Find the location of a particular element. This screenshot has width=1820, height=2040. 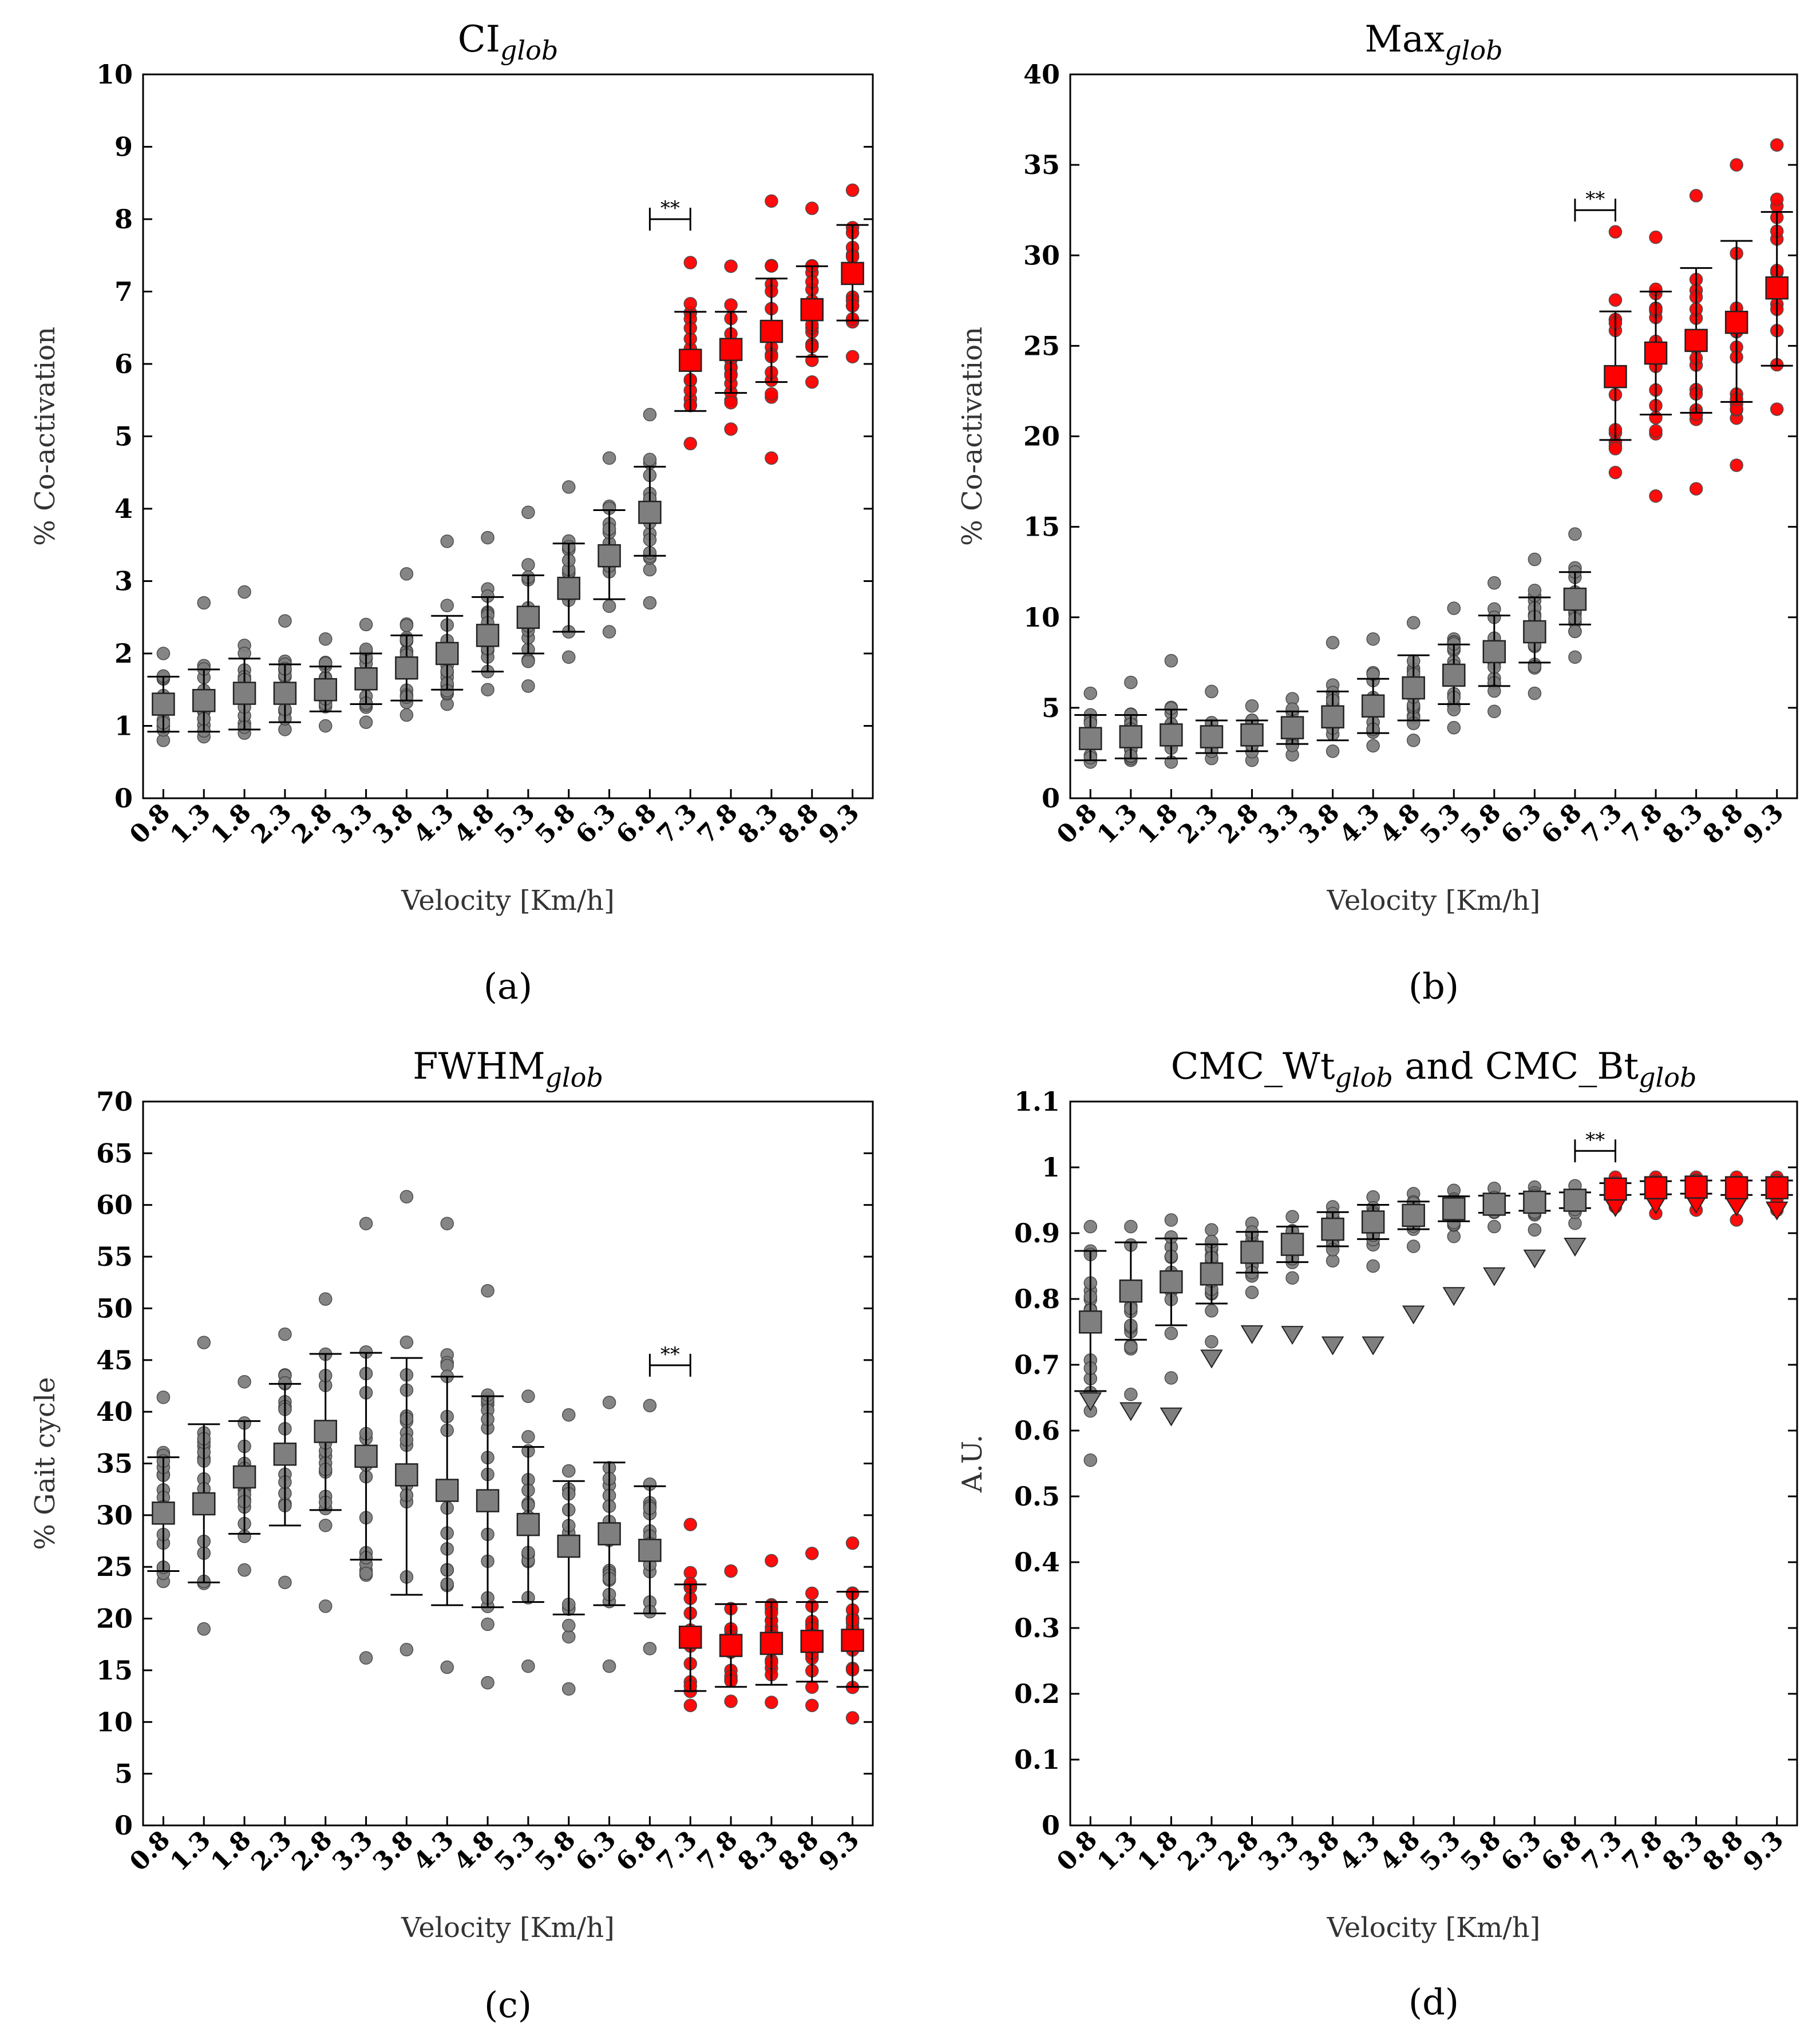

x-tick-label: 1.3 is located at coordinates (1117, 824).